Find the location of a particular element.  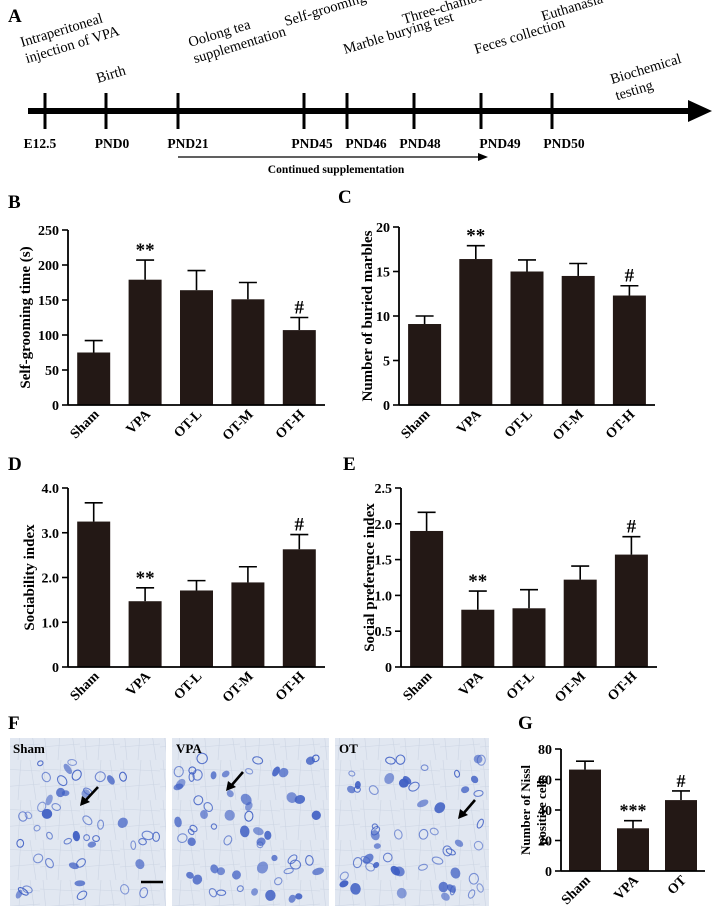

y-tick-label: 1.0 is located at coordinates (384, 596).